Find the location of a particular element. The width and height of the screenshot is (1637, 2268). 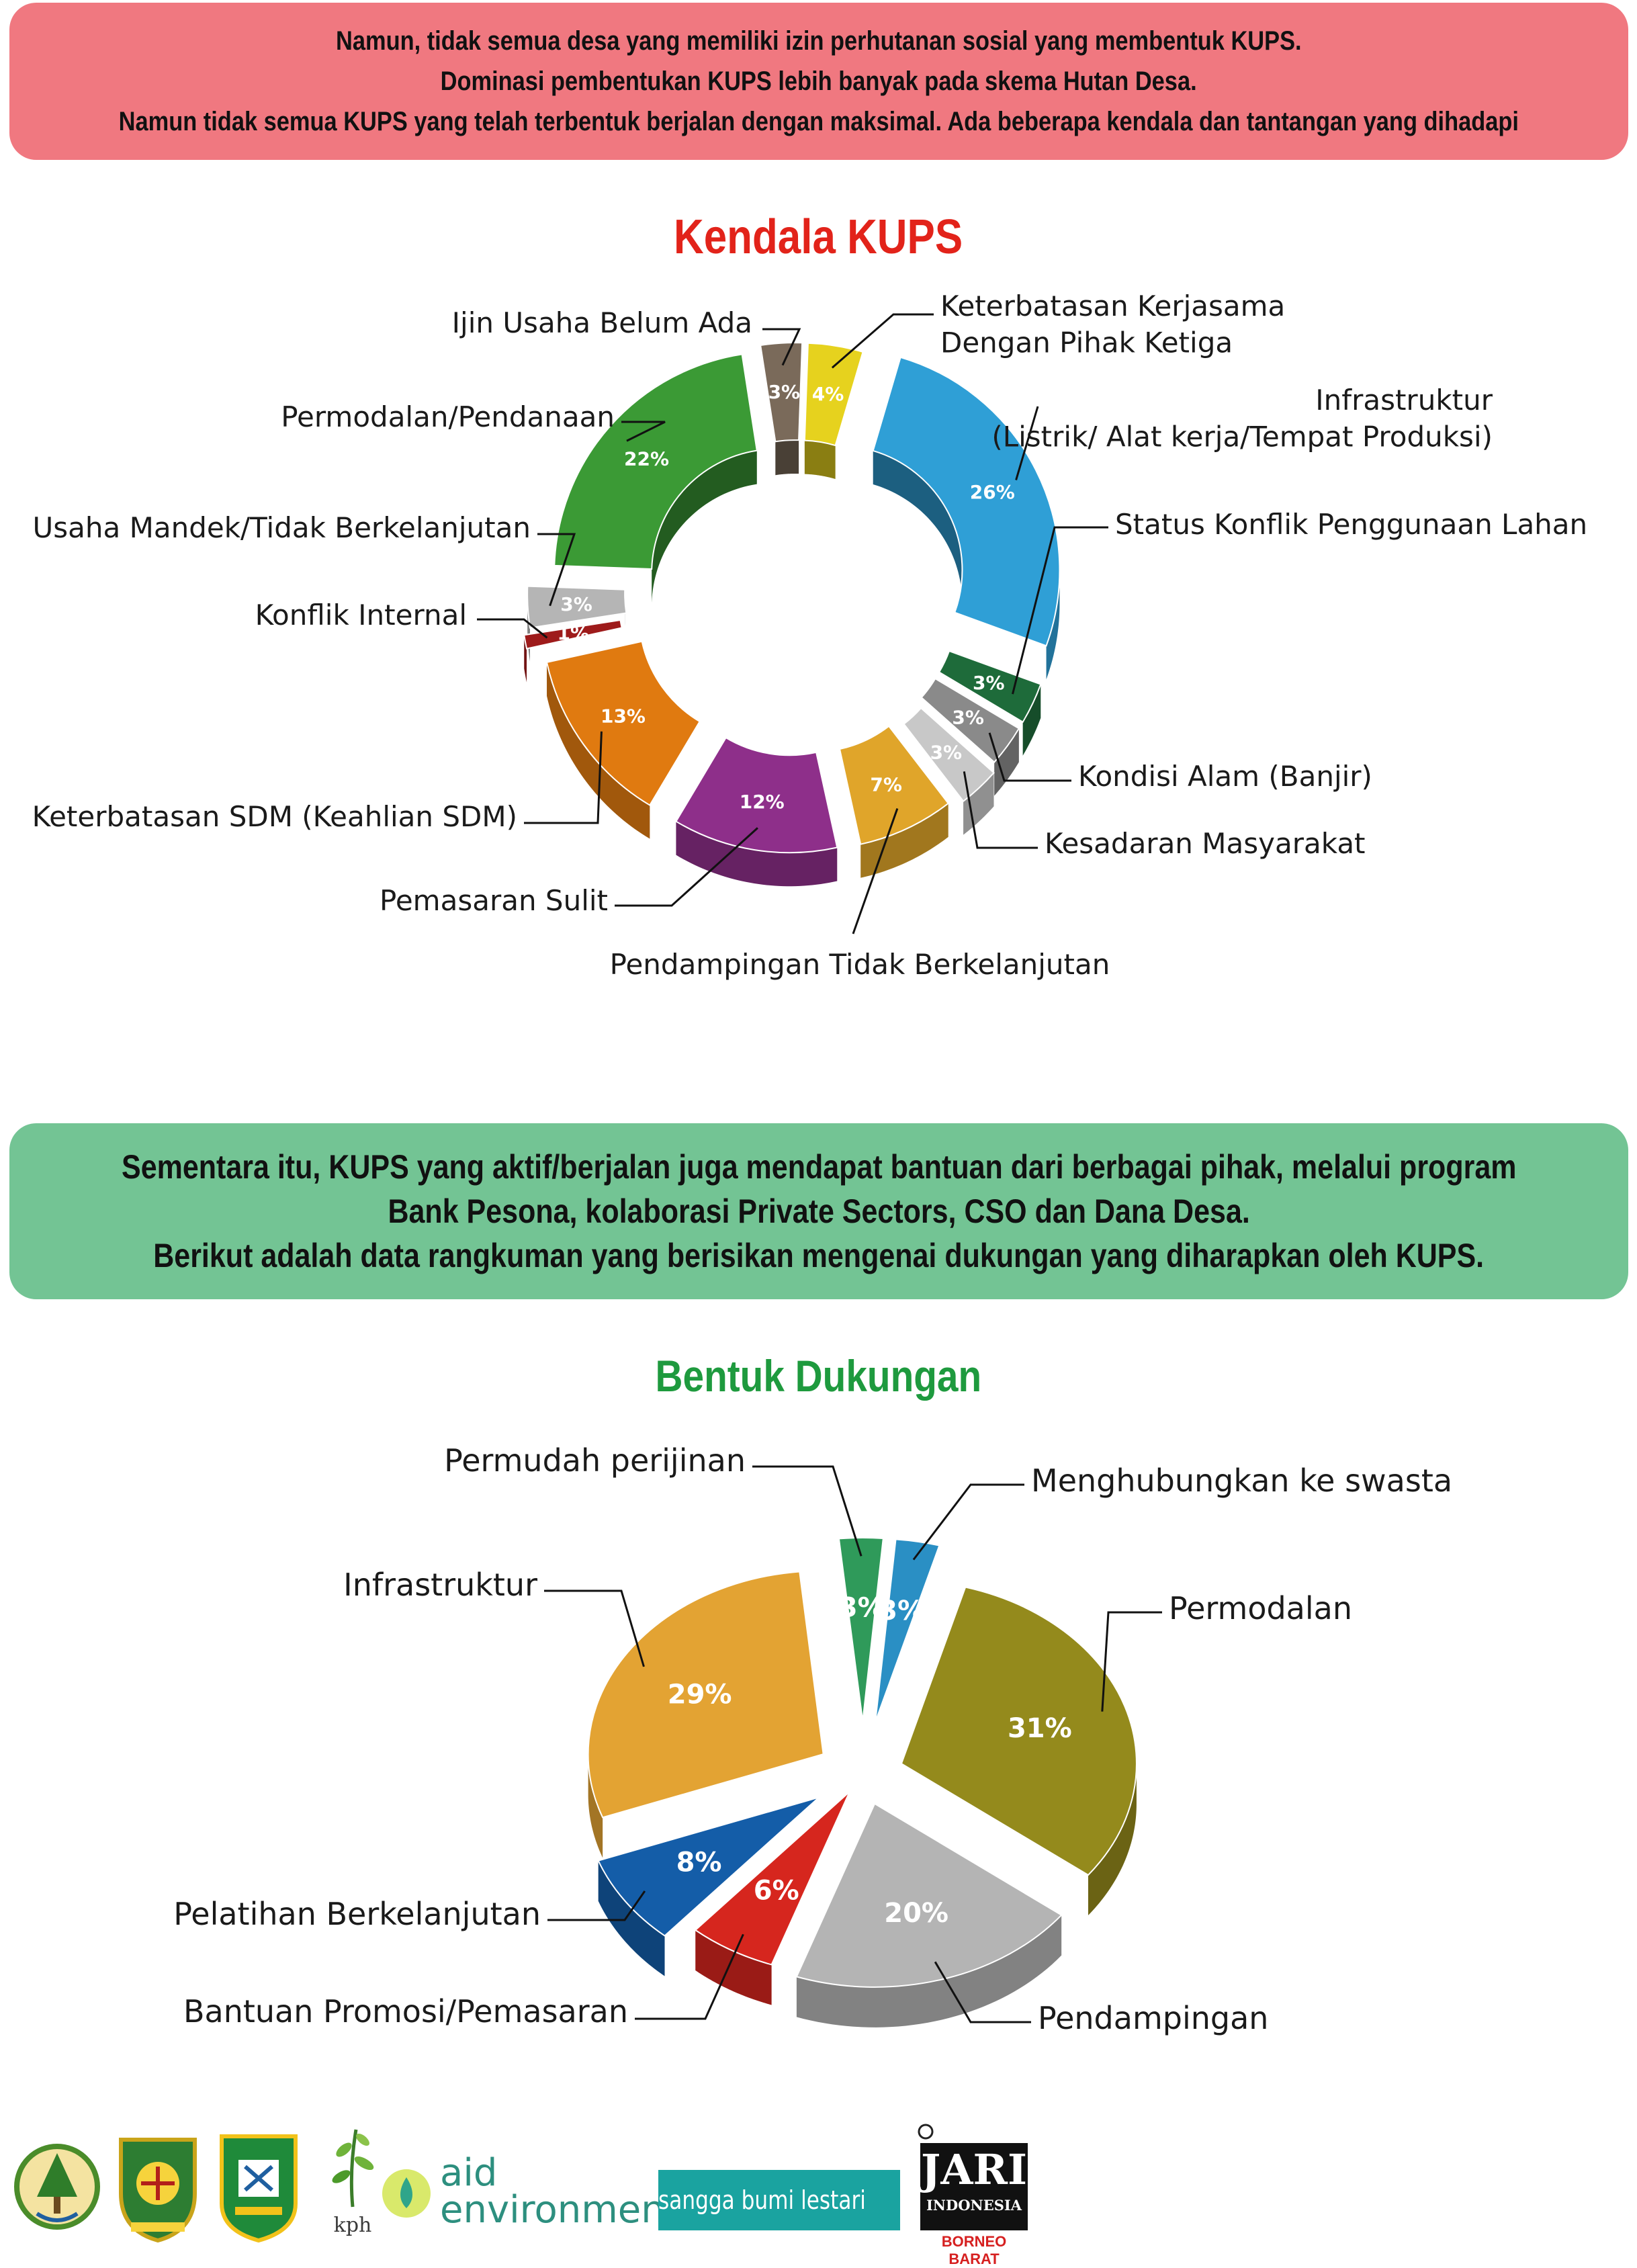

category-label-keterbatasan-sdm-keahlian-sdm: Keterbatasan SDM (Keahlian SDM) is located at coordinates (274, 816).